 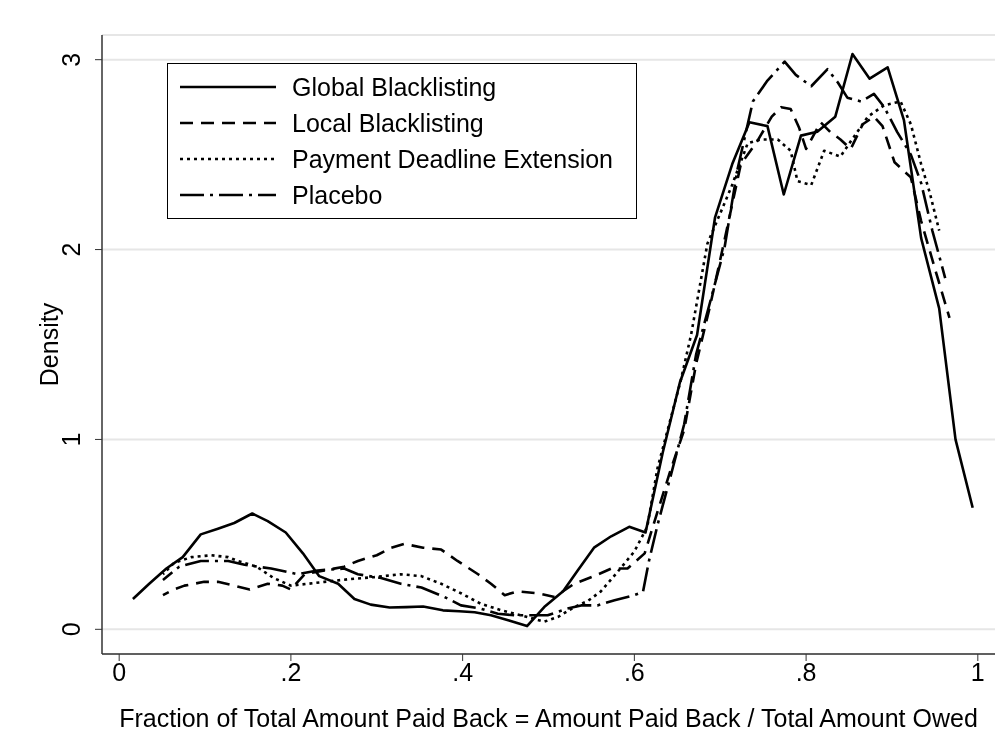 What do you see at coordinates (71, 249) in the screenshot?
I see `y-tick-label: 2` at bounding box center [71, 249].